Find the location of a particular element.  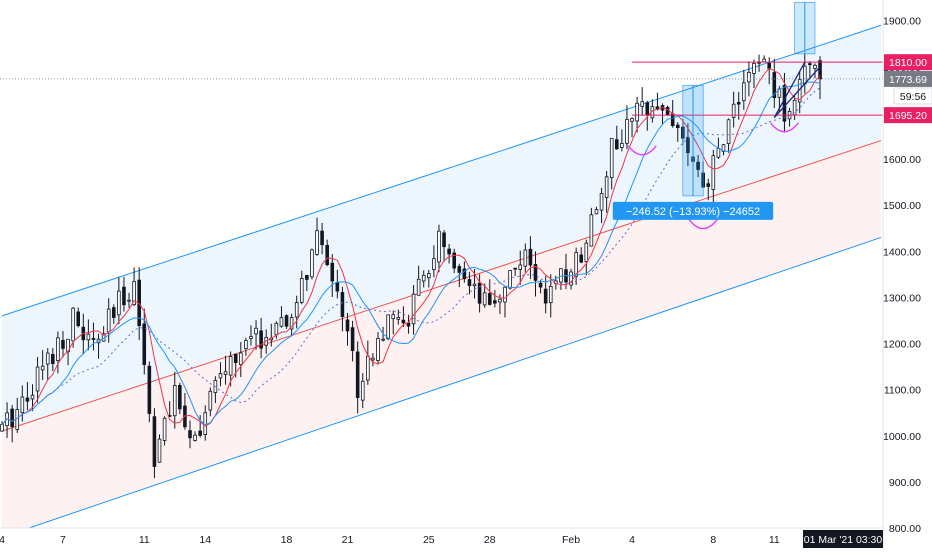

y-tick-label: 1000.00 is located at coordinates (902, 437).